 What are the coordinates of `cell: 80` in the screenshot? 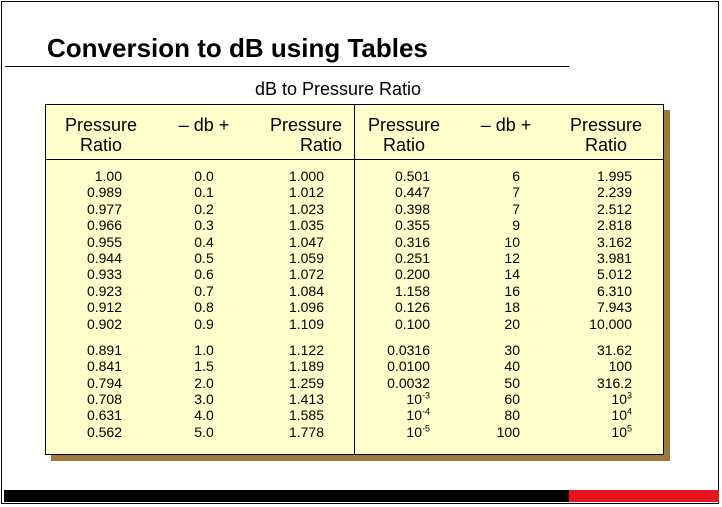 It's located at (512, 415).